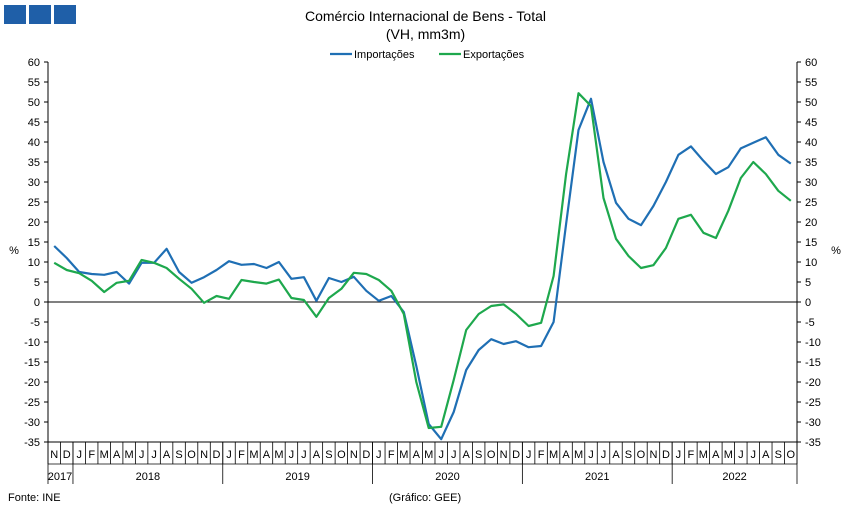  Describe the element at coordinates (34, 243) in the screenshot. I see `y-tick-label-left: 15` at that location.